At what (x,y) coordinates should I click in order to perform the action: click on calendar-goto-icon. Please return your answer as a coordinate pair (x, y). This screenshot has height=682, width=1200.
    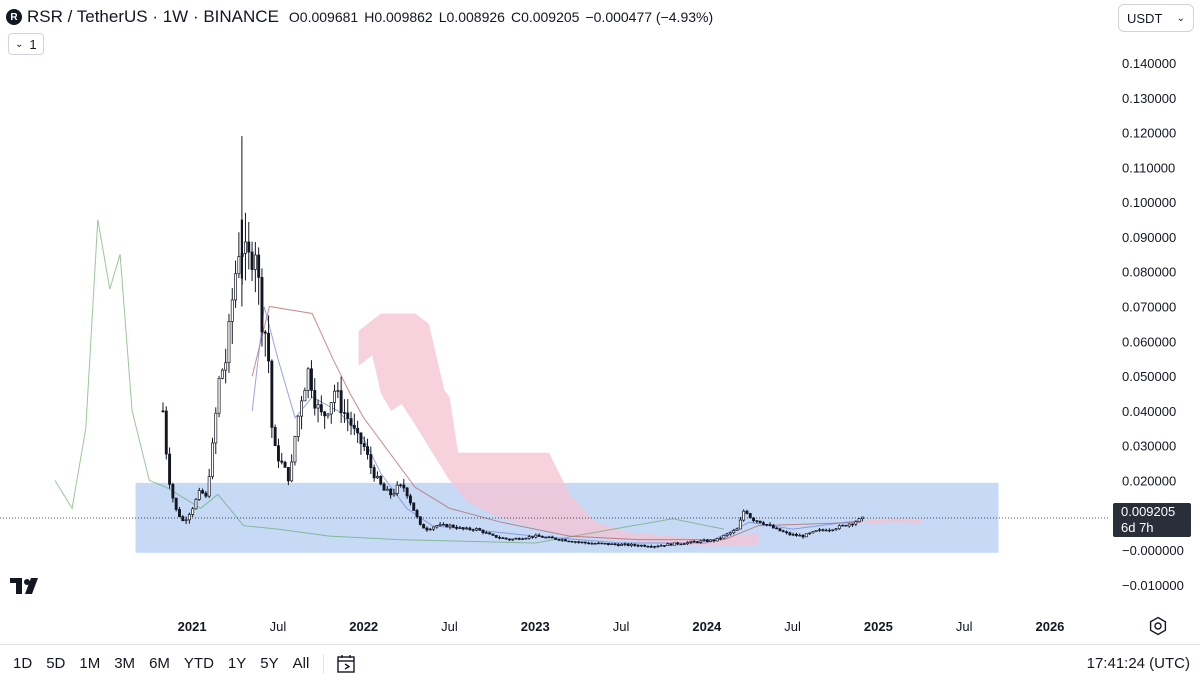
    Looking at the image, I should click on (347, 664).